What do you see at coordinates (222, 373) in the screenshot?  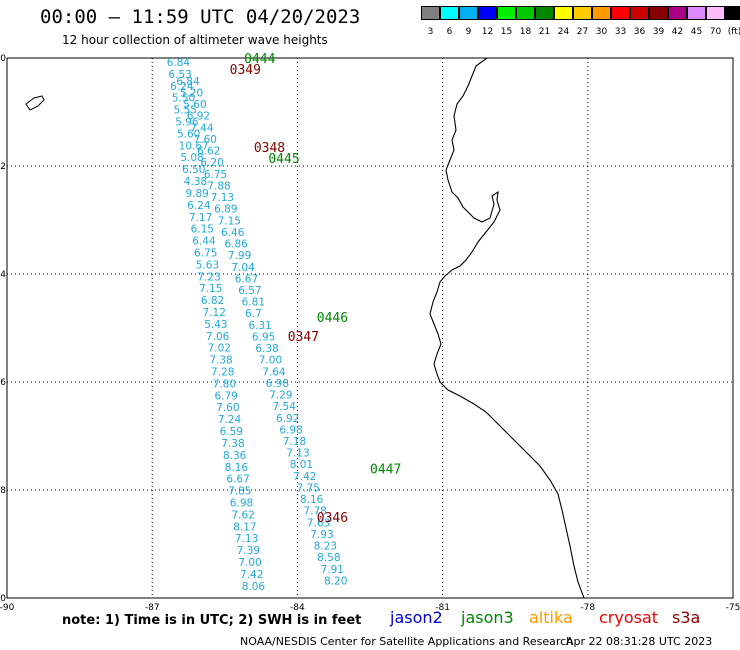 I see `wave-height-value: 7.28` at bounding box center [222, 373].